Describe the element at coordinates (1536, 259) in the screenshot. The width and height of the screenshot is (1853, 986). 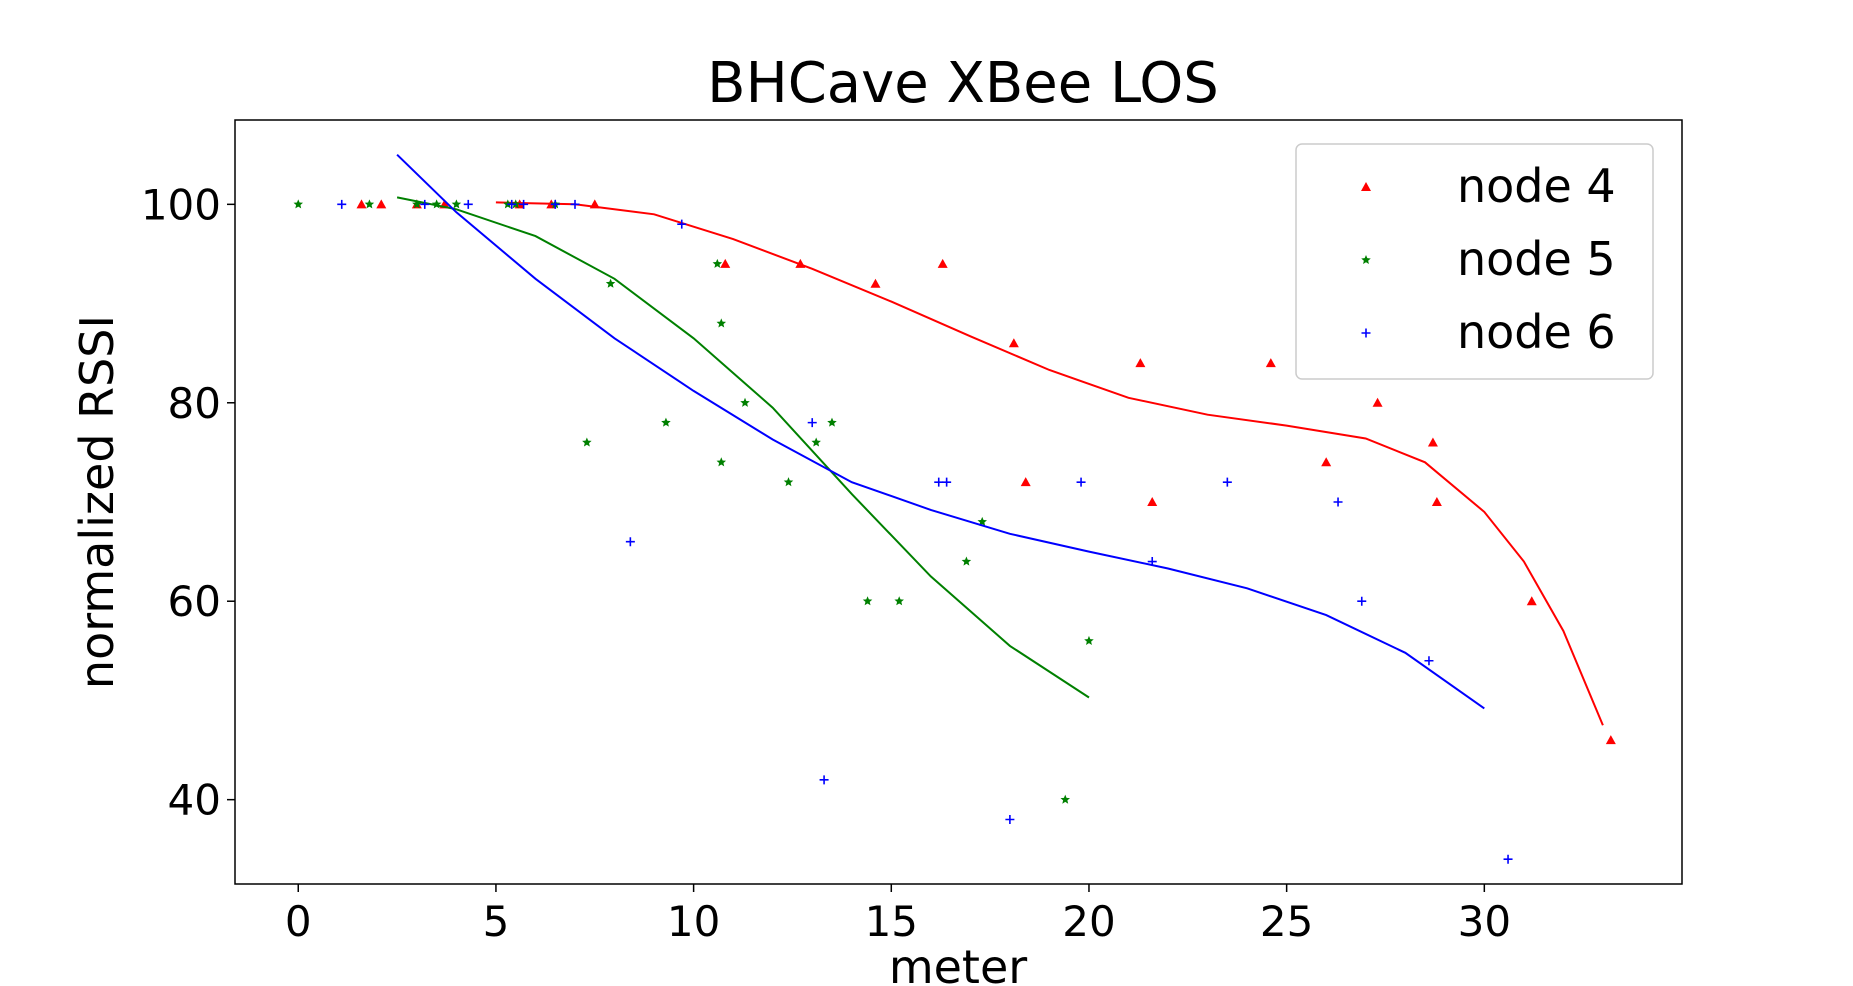
I see `legend-label: node 5` at that location.